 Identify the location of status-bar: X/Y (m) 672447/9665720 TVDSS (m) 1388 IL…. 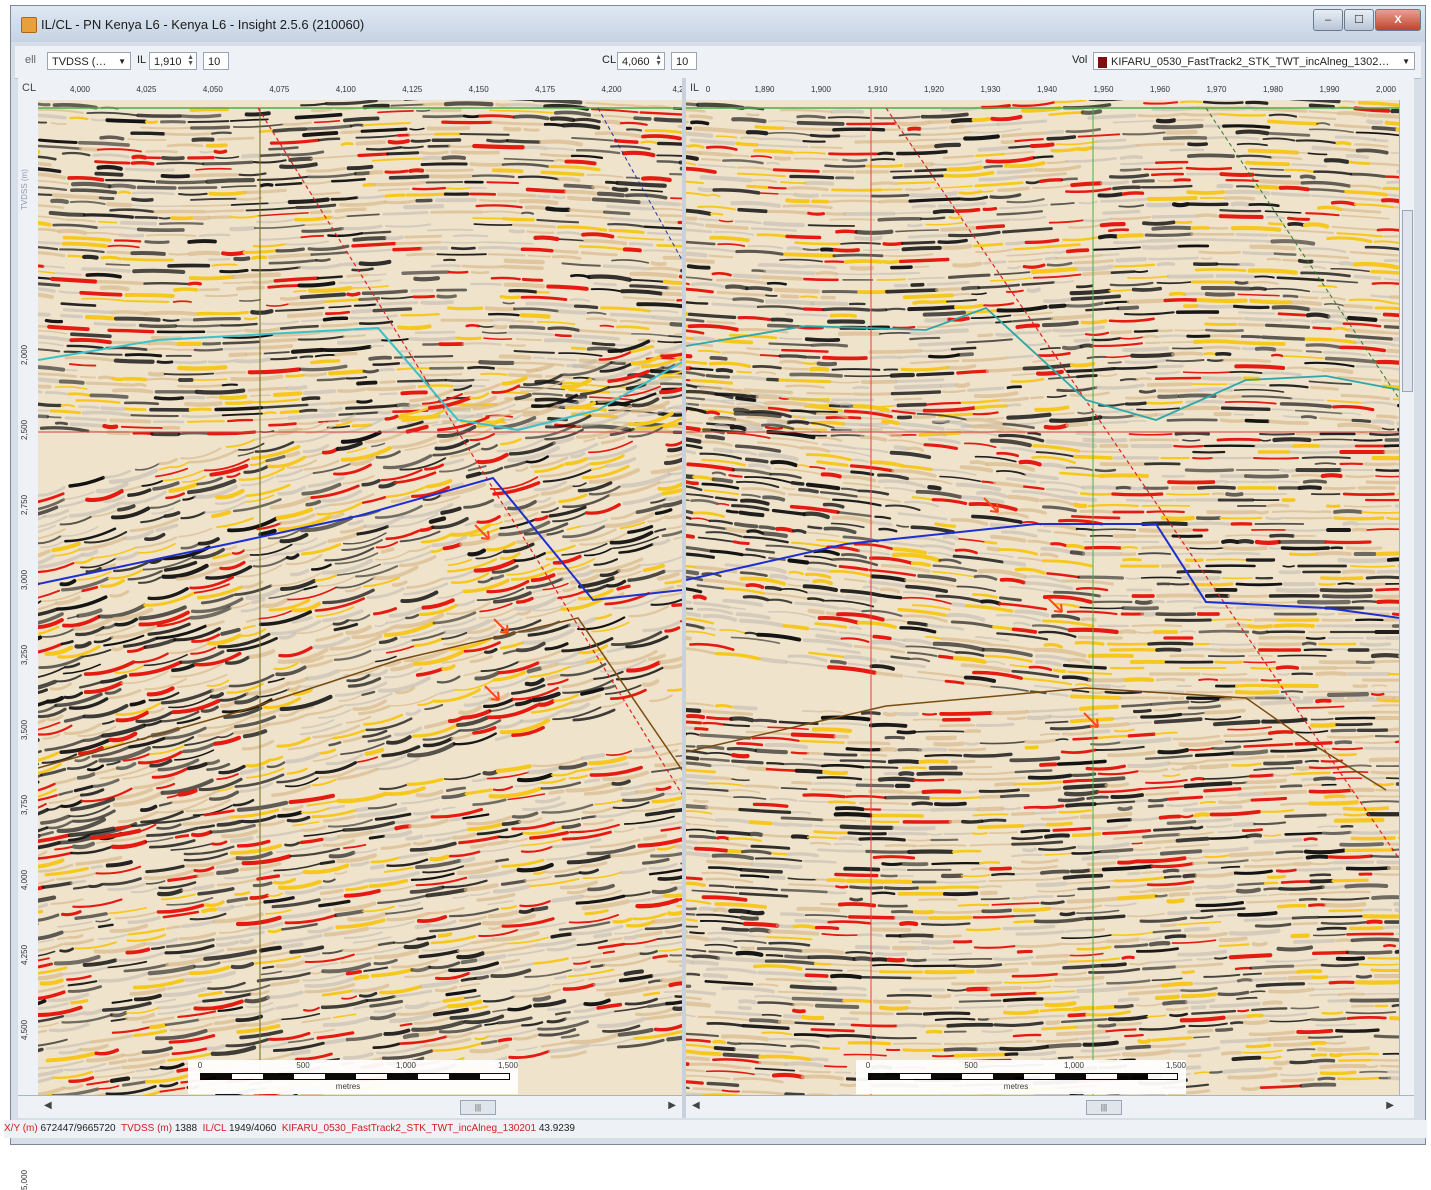
(715, 1129).